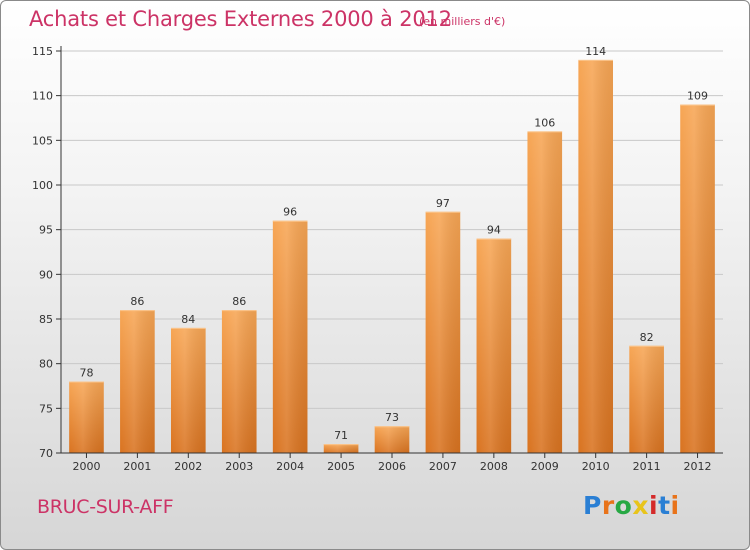 Image resolution: width=750 pixels, height=550 pixels. What do you see at coordinates (290, 336) in the screenshot?
I see `bar-shine-2004` at bounding box center [290, 336].